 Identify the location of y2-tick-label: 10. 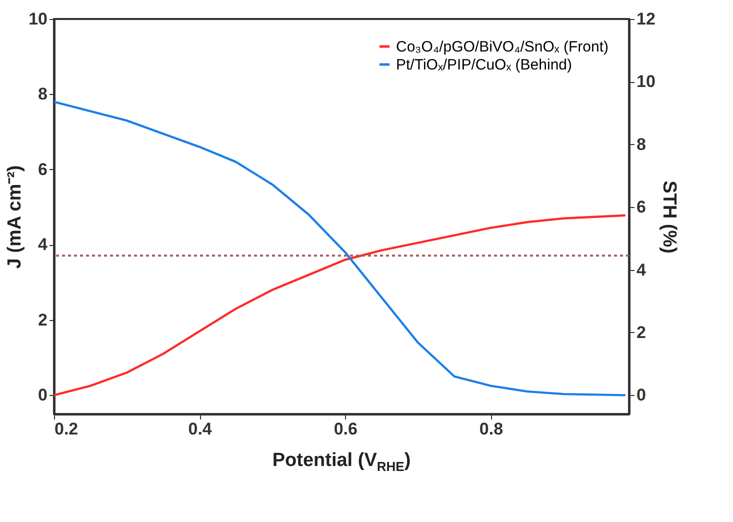
(646, 82).